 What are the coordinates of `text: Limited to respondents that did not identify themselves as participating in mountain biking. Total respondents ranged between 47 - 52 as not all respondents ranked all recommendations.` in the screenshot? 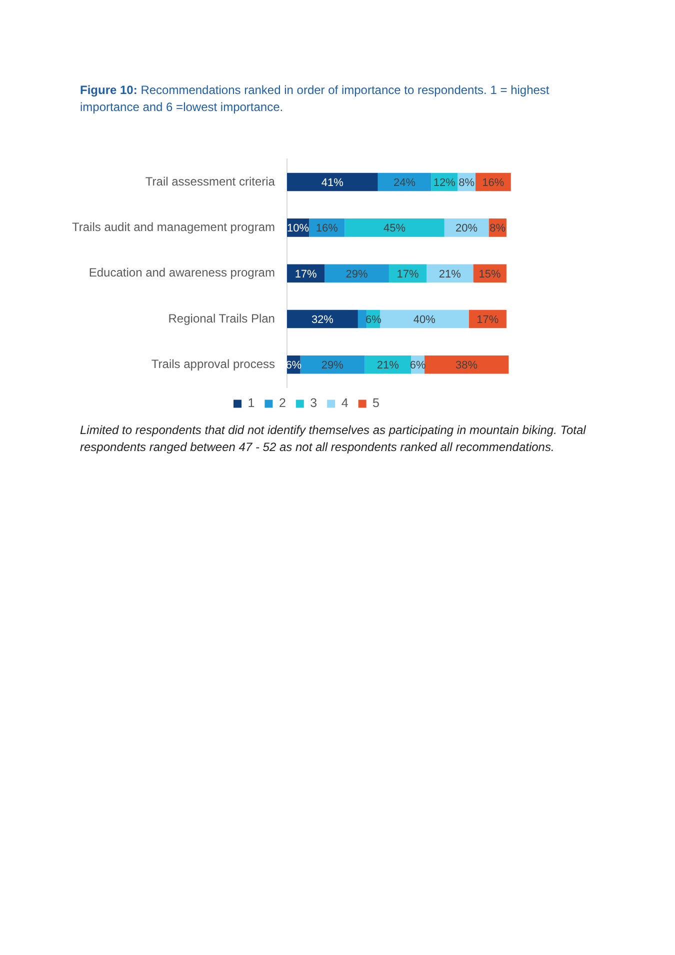 It's located at (333, 439).